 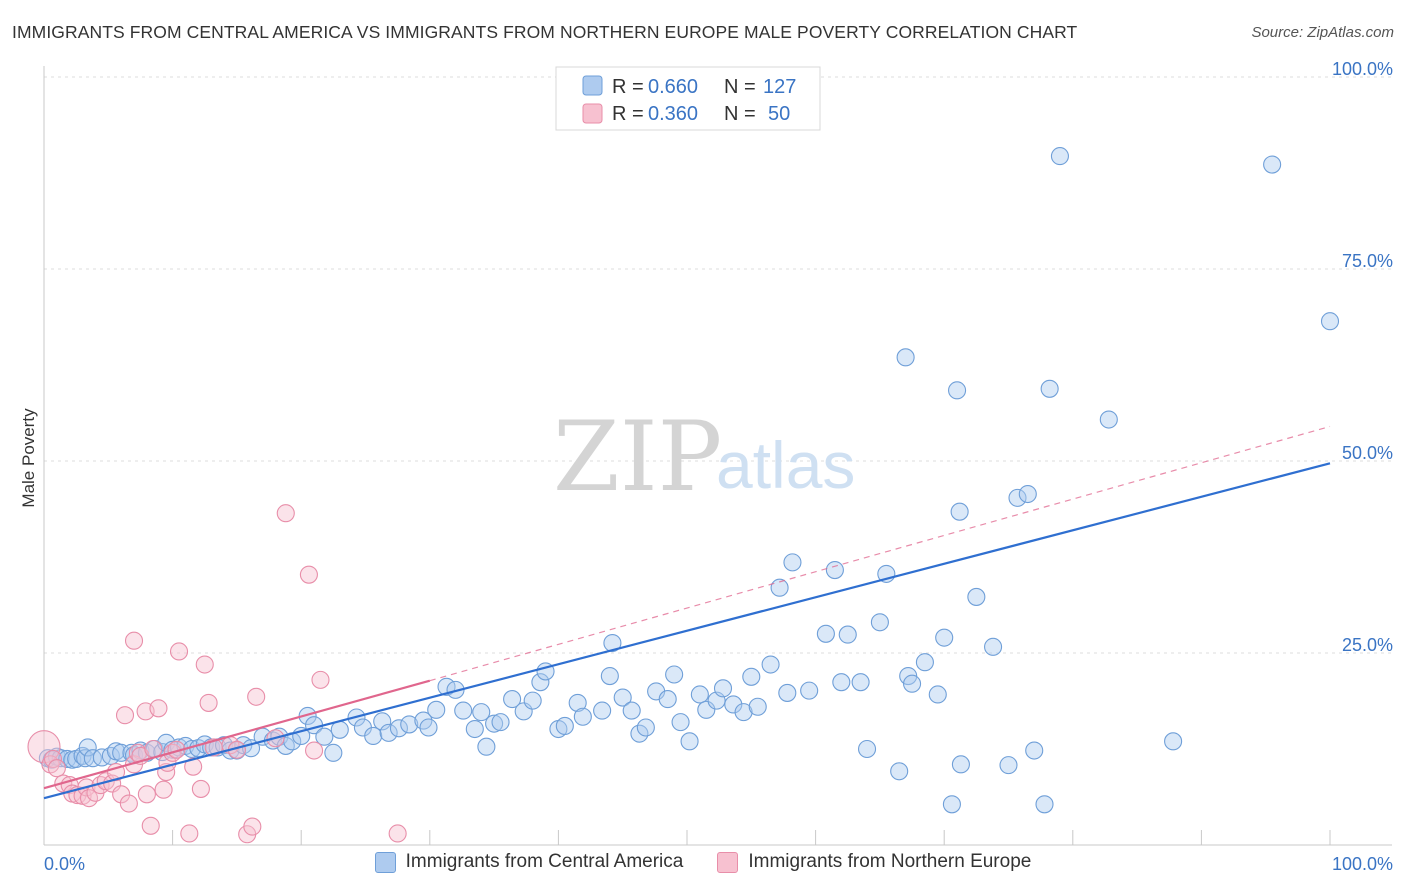 I want to click on y-tick-label: 25.0%, so click(x=1367, y=645).